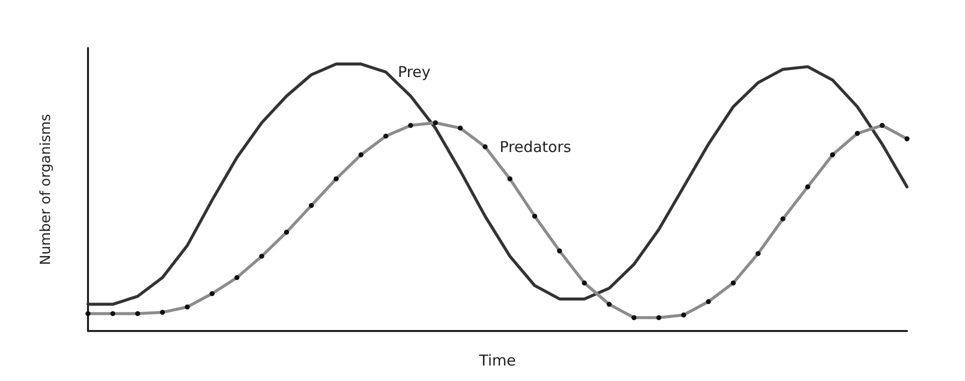  I want to click on x-axis-title: Time, so click(497, 361).